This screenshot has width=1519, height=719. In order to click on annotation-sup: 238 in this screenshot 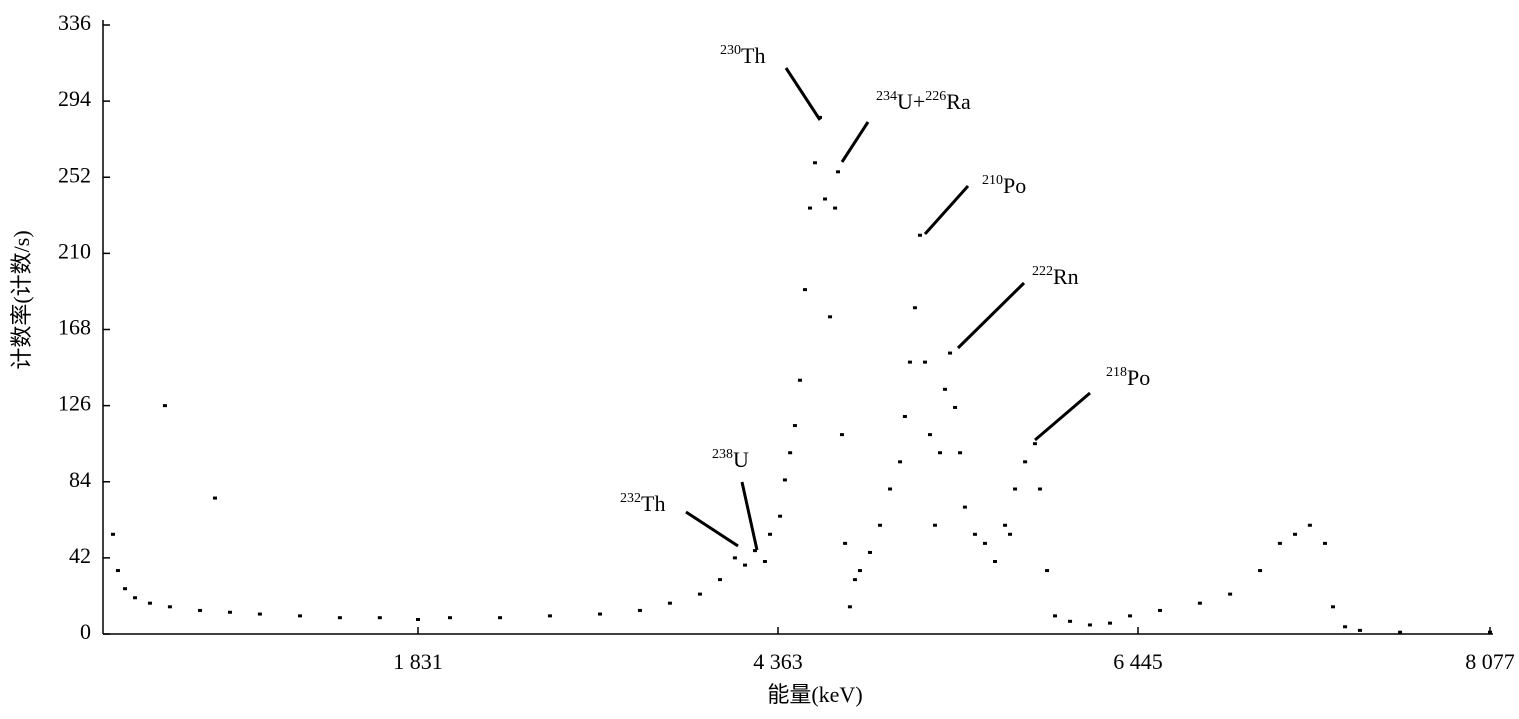, I will do `click(722, 454)`.